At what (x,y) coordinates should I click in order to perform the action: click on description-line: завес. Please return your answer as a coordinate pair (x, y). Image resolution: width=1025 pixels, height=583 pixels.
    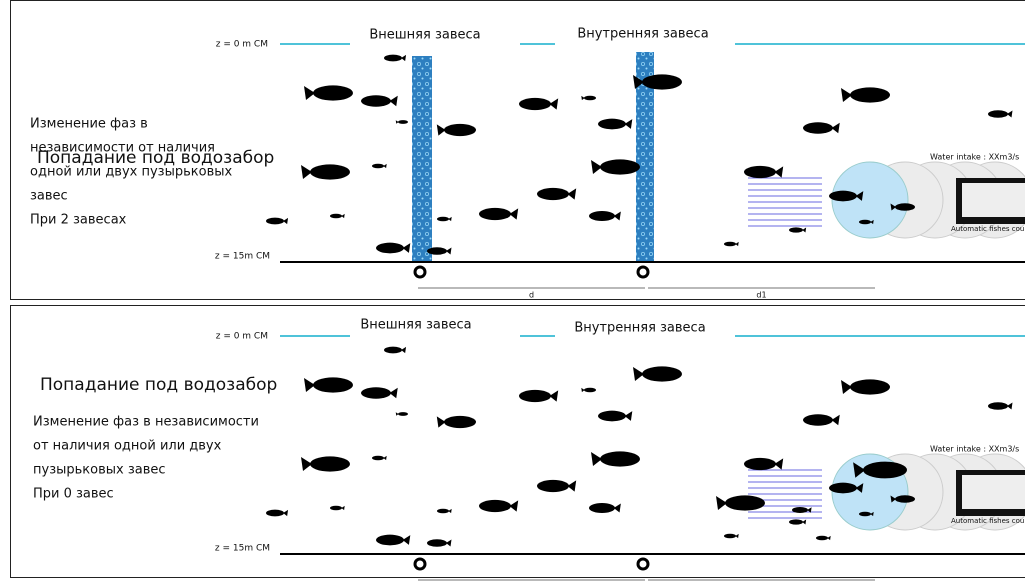
    Looking at the image, I should click on (49, 196).